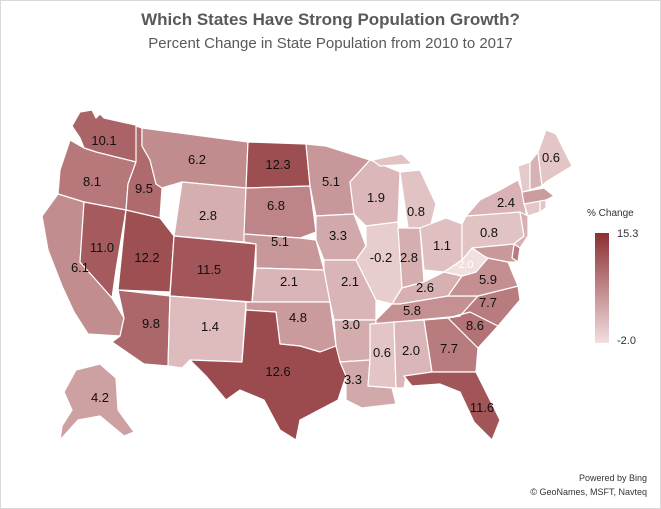  Describe the element at coordinates (551, 157) in the screenshot. I see `label-me: 0.6` at that location.